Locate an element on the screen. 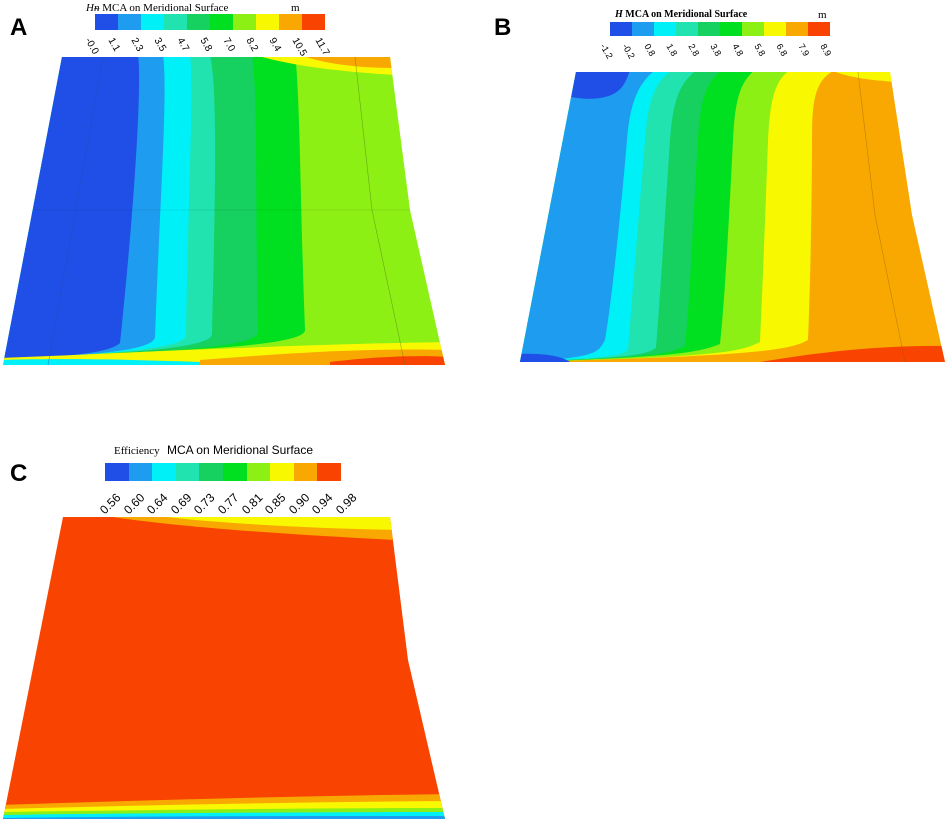 The image size is (948, 823). panel-c-variable: Efficiency is located at coordinates (137, 451).